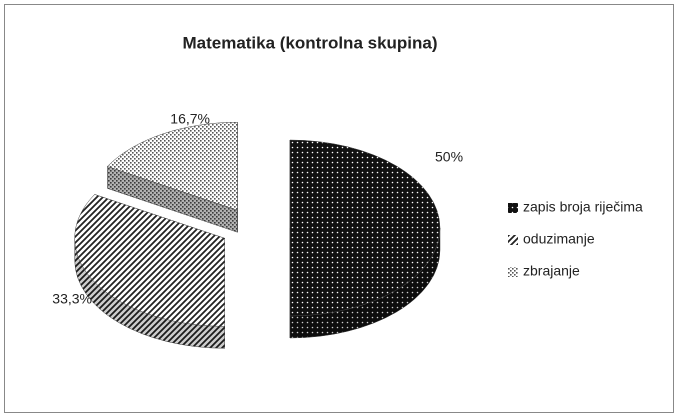  I want to click on legend-label: zapis broja riječima, so click(583, 207).